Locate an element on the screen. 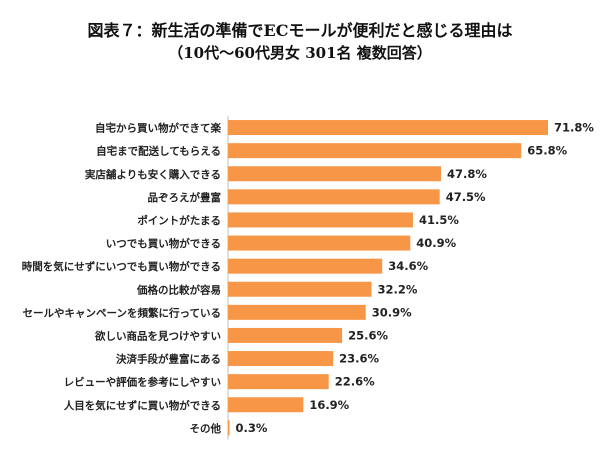 The height and width of the screenshot is (454, 600). value-label: 41.5% is located at coordinates (439, 220).